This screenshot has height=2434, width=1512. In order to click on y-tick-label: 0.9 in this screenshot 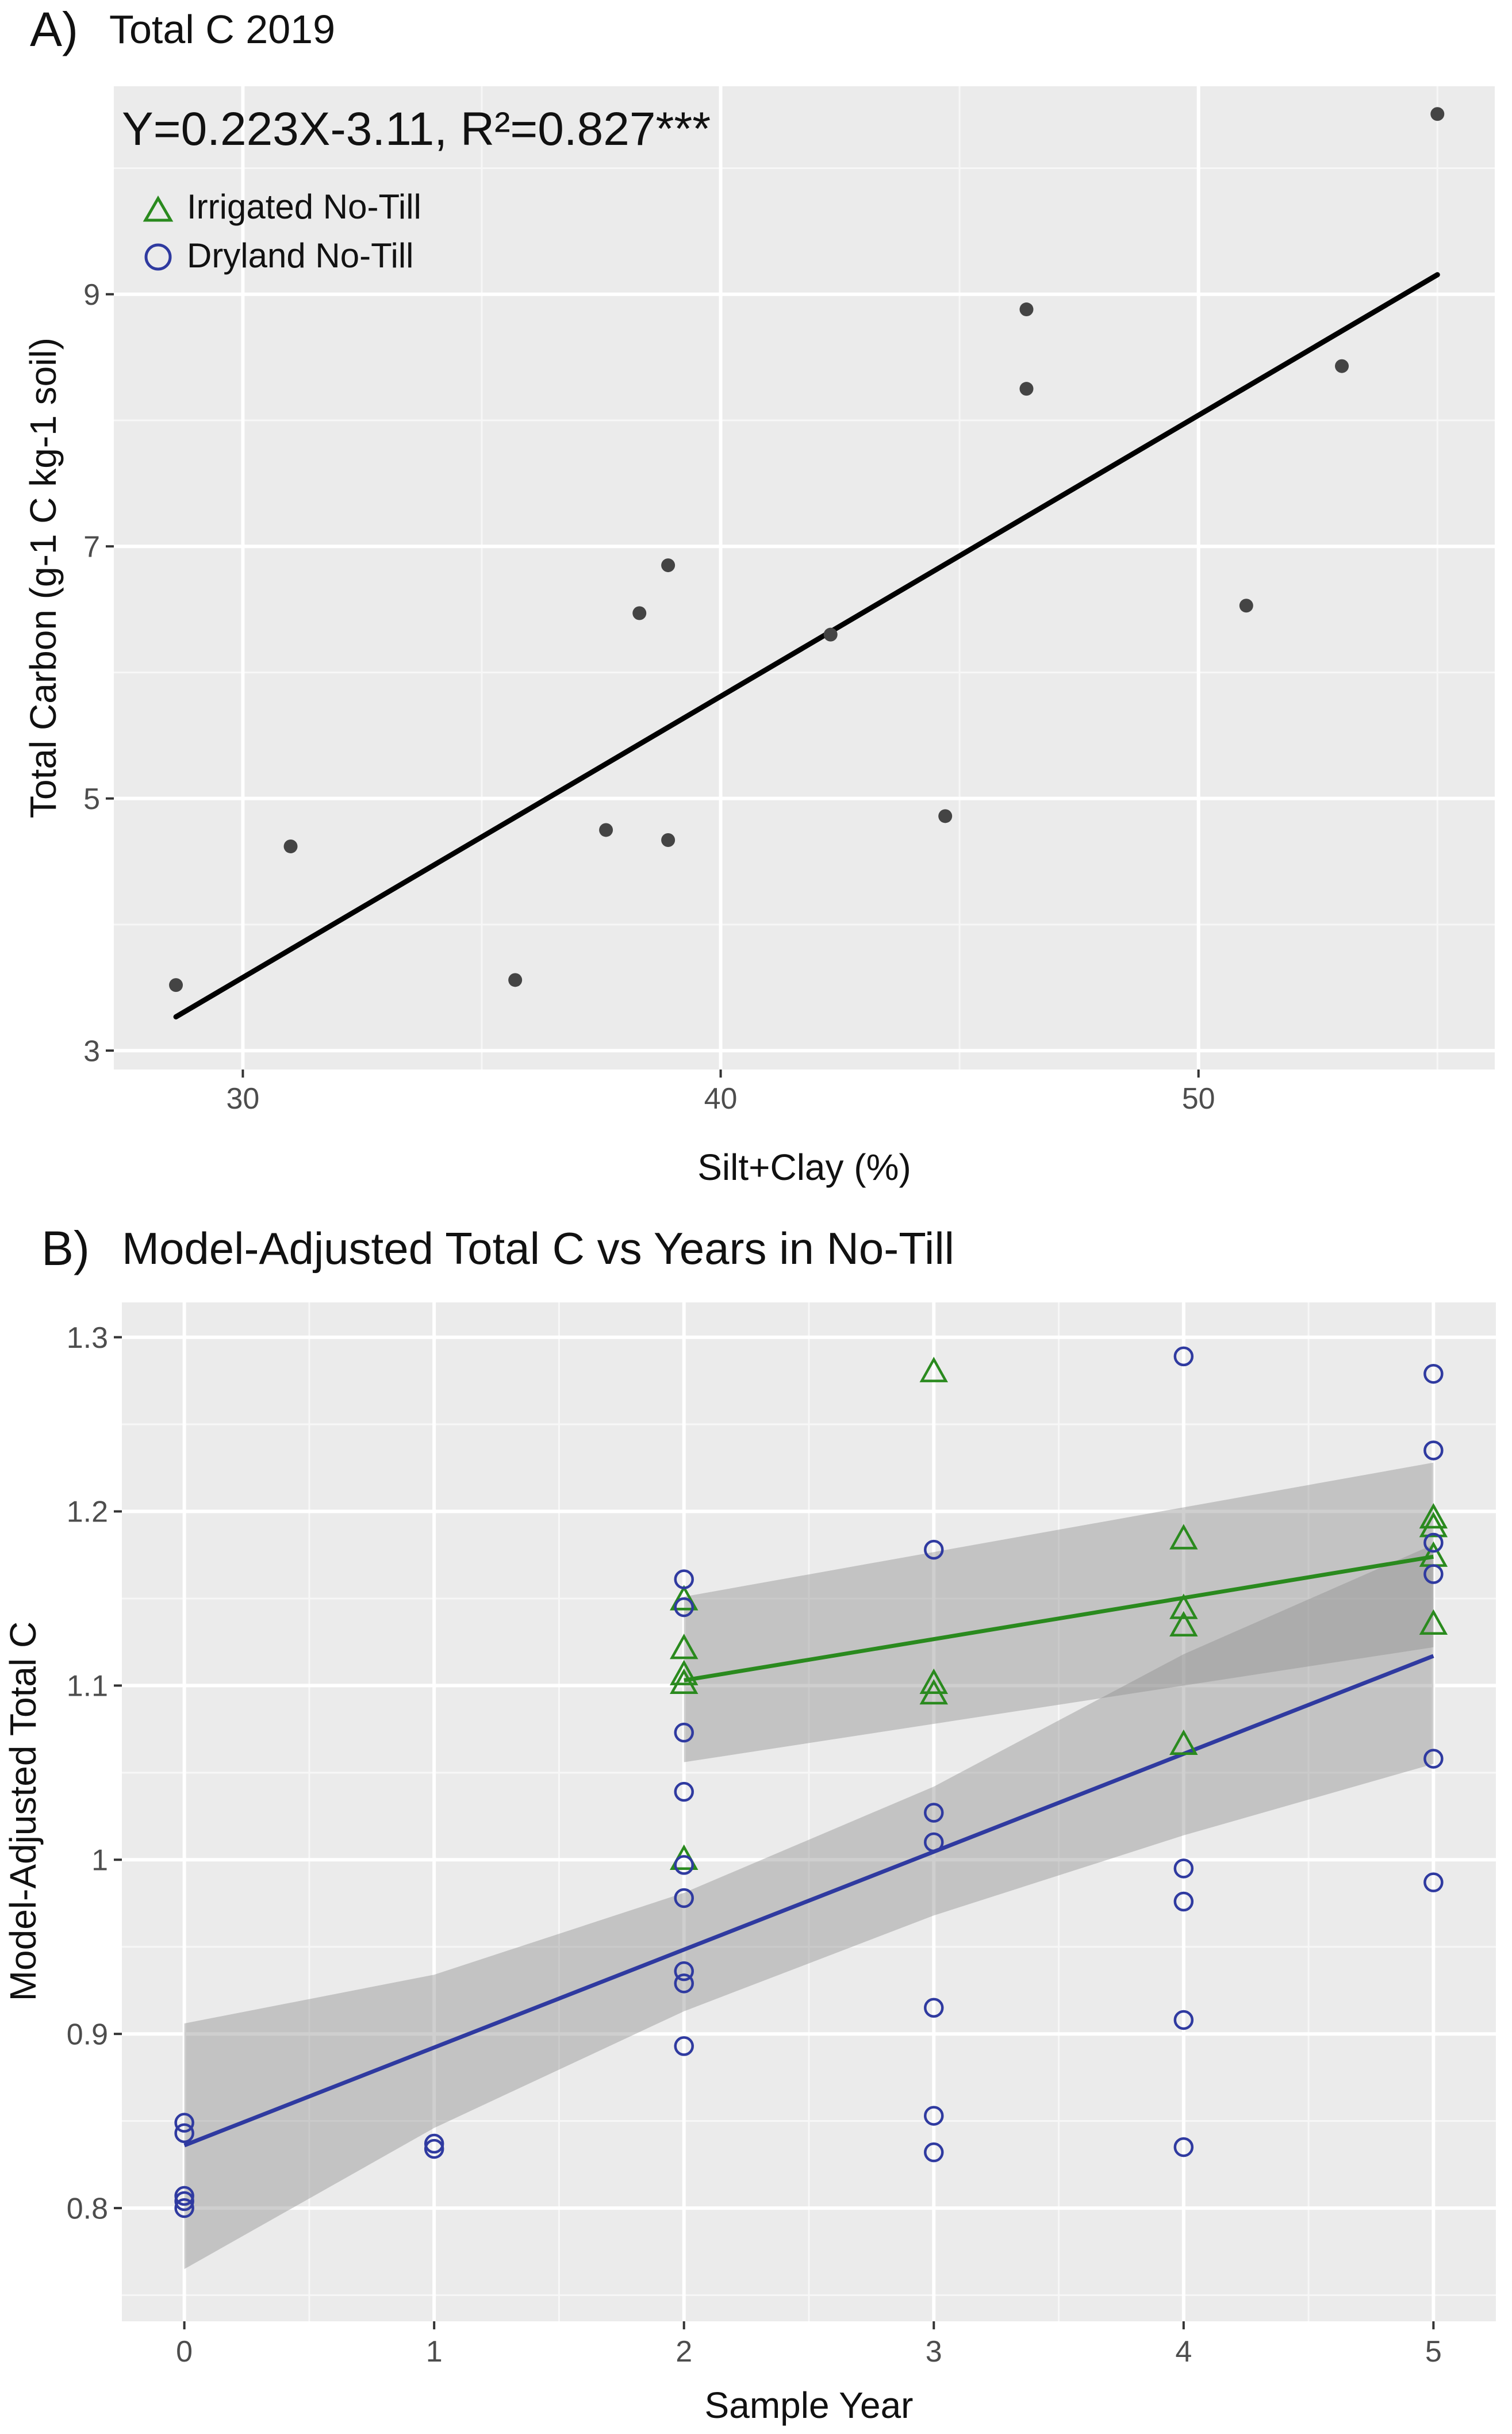, I will do `click(87, 2034)`.